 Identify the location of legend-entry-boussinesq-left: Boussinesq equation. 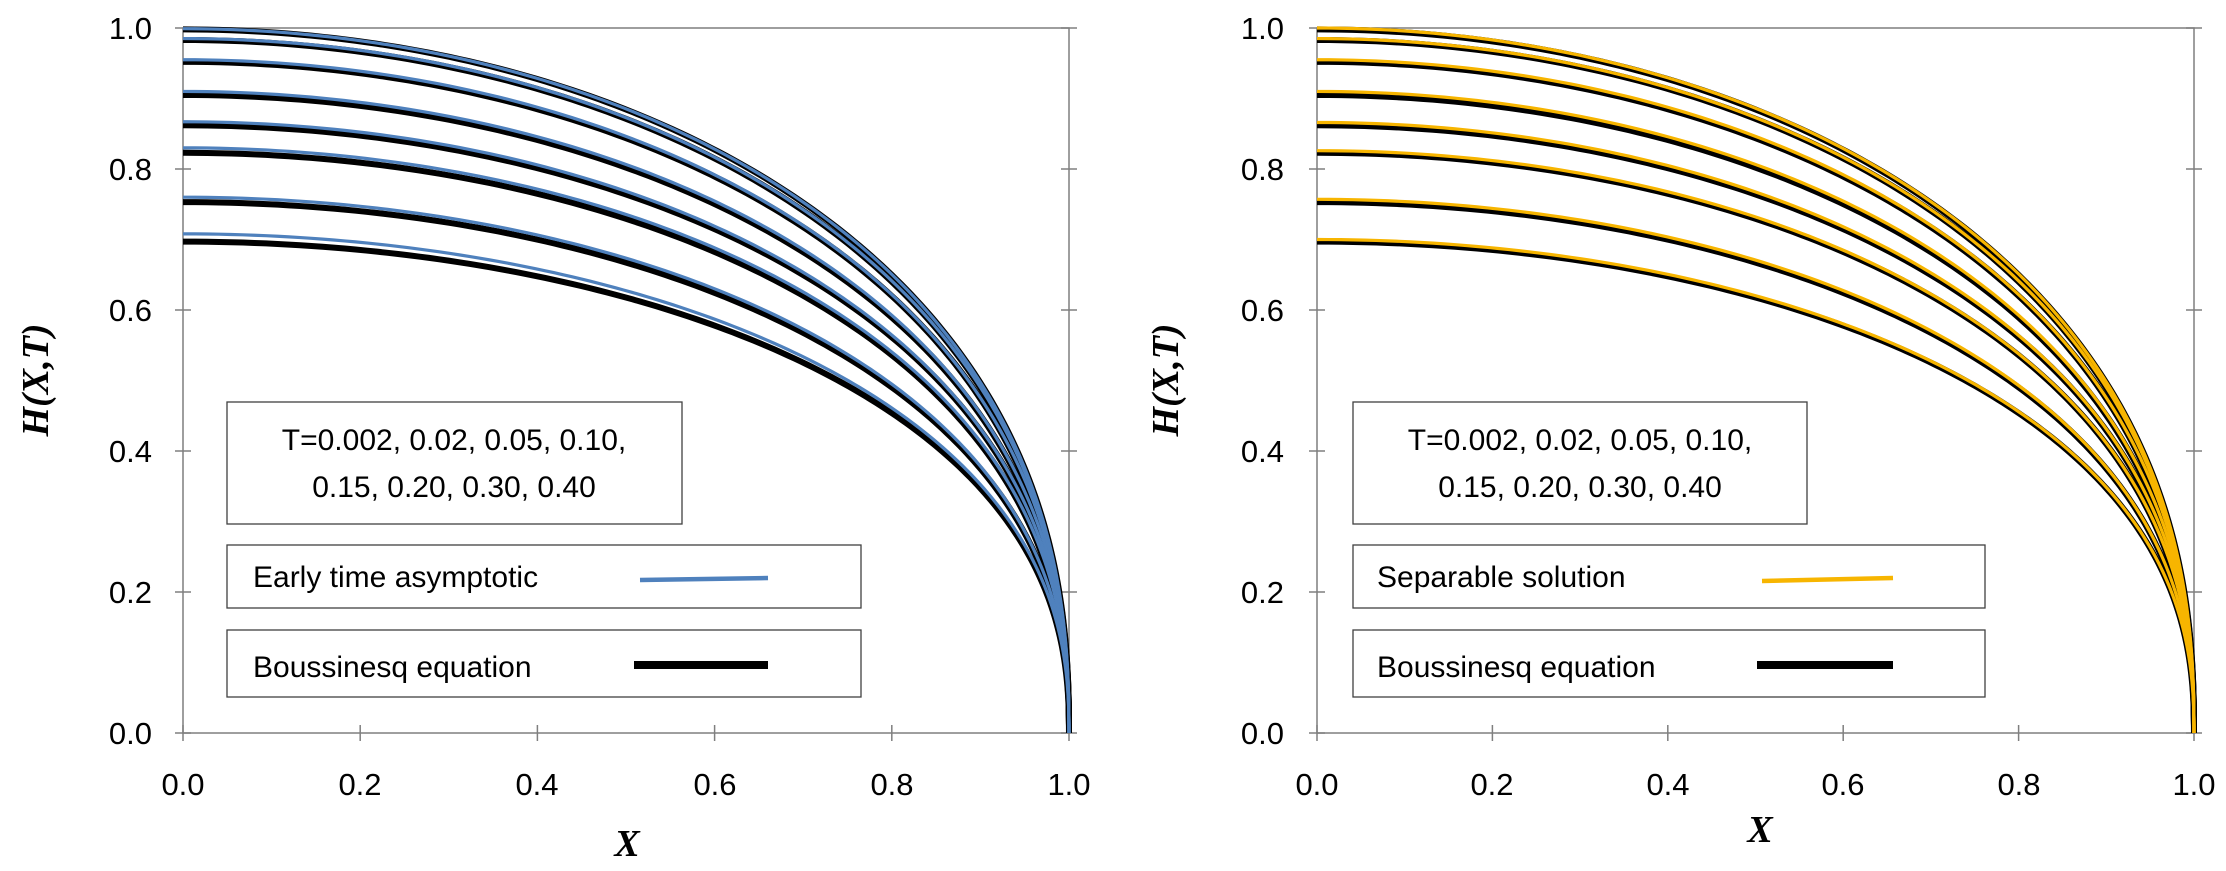
(544, 663).